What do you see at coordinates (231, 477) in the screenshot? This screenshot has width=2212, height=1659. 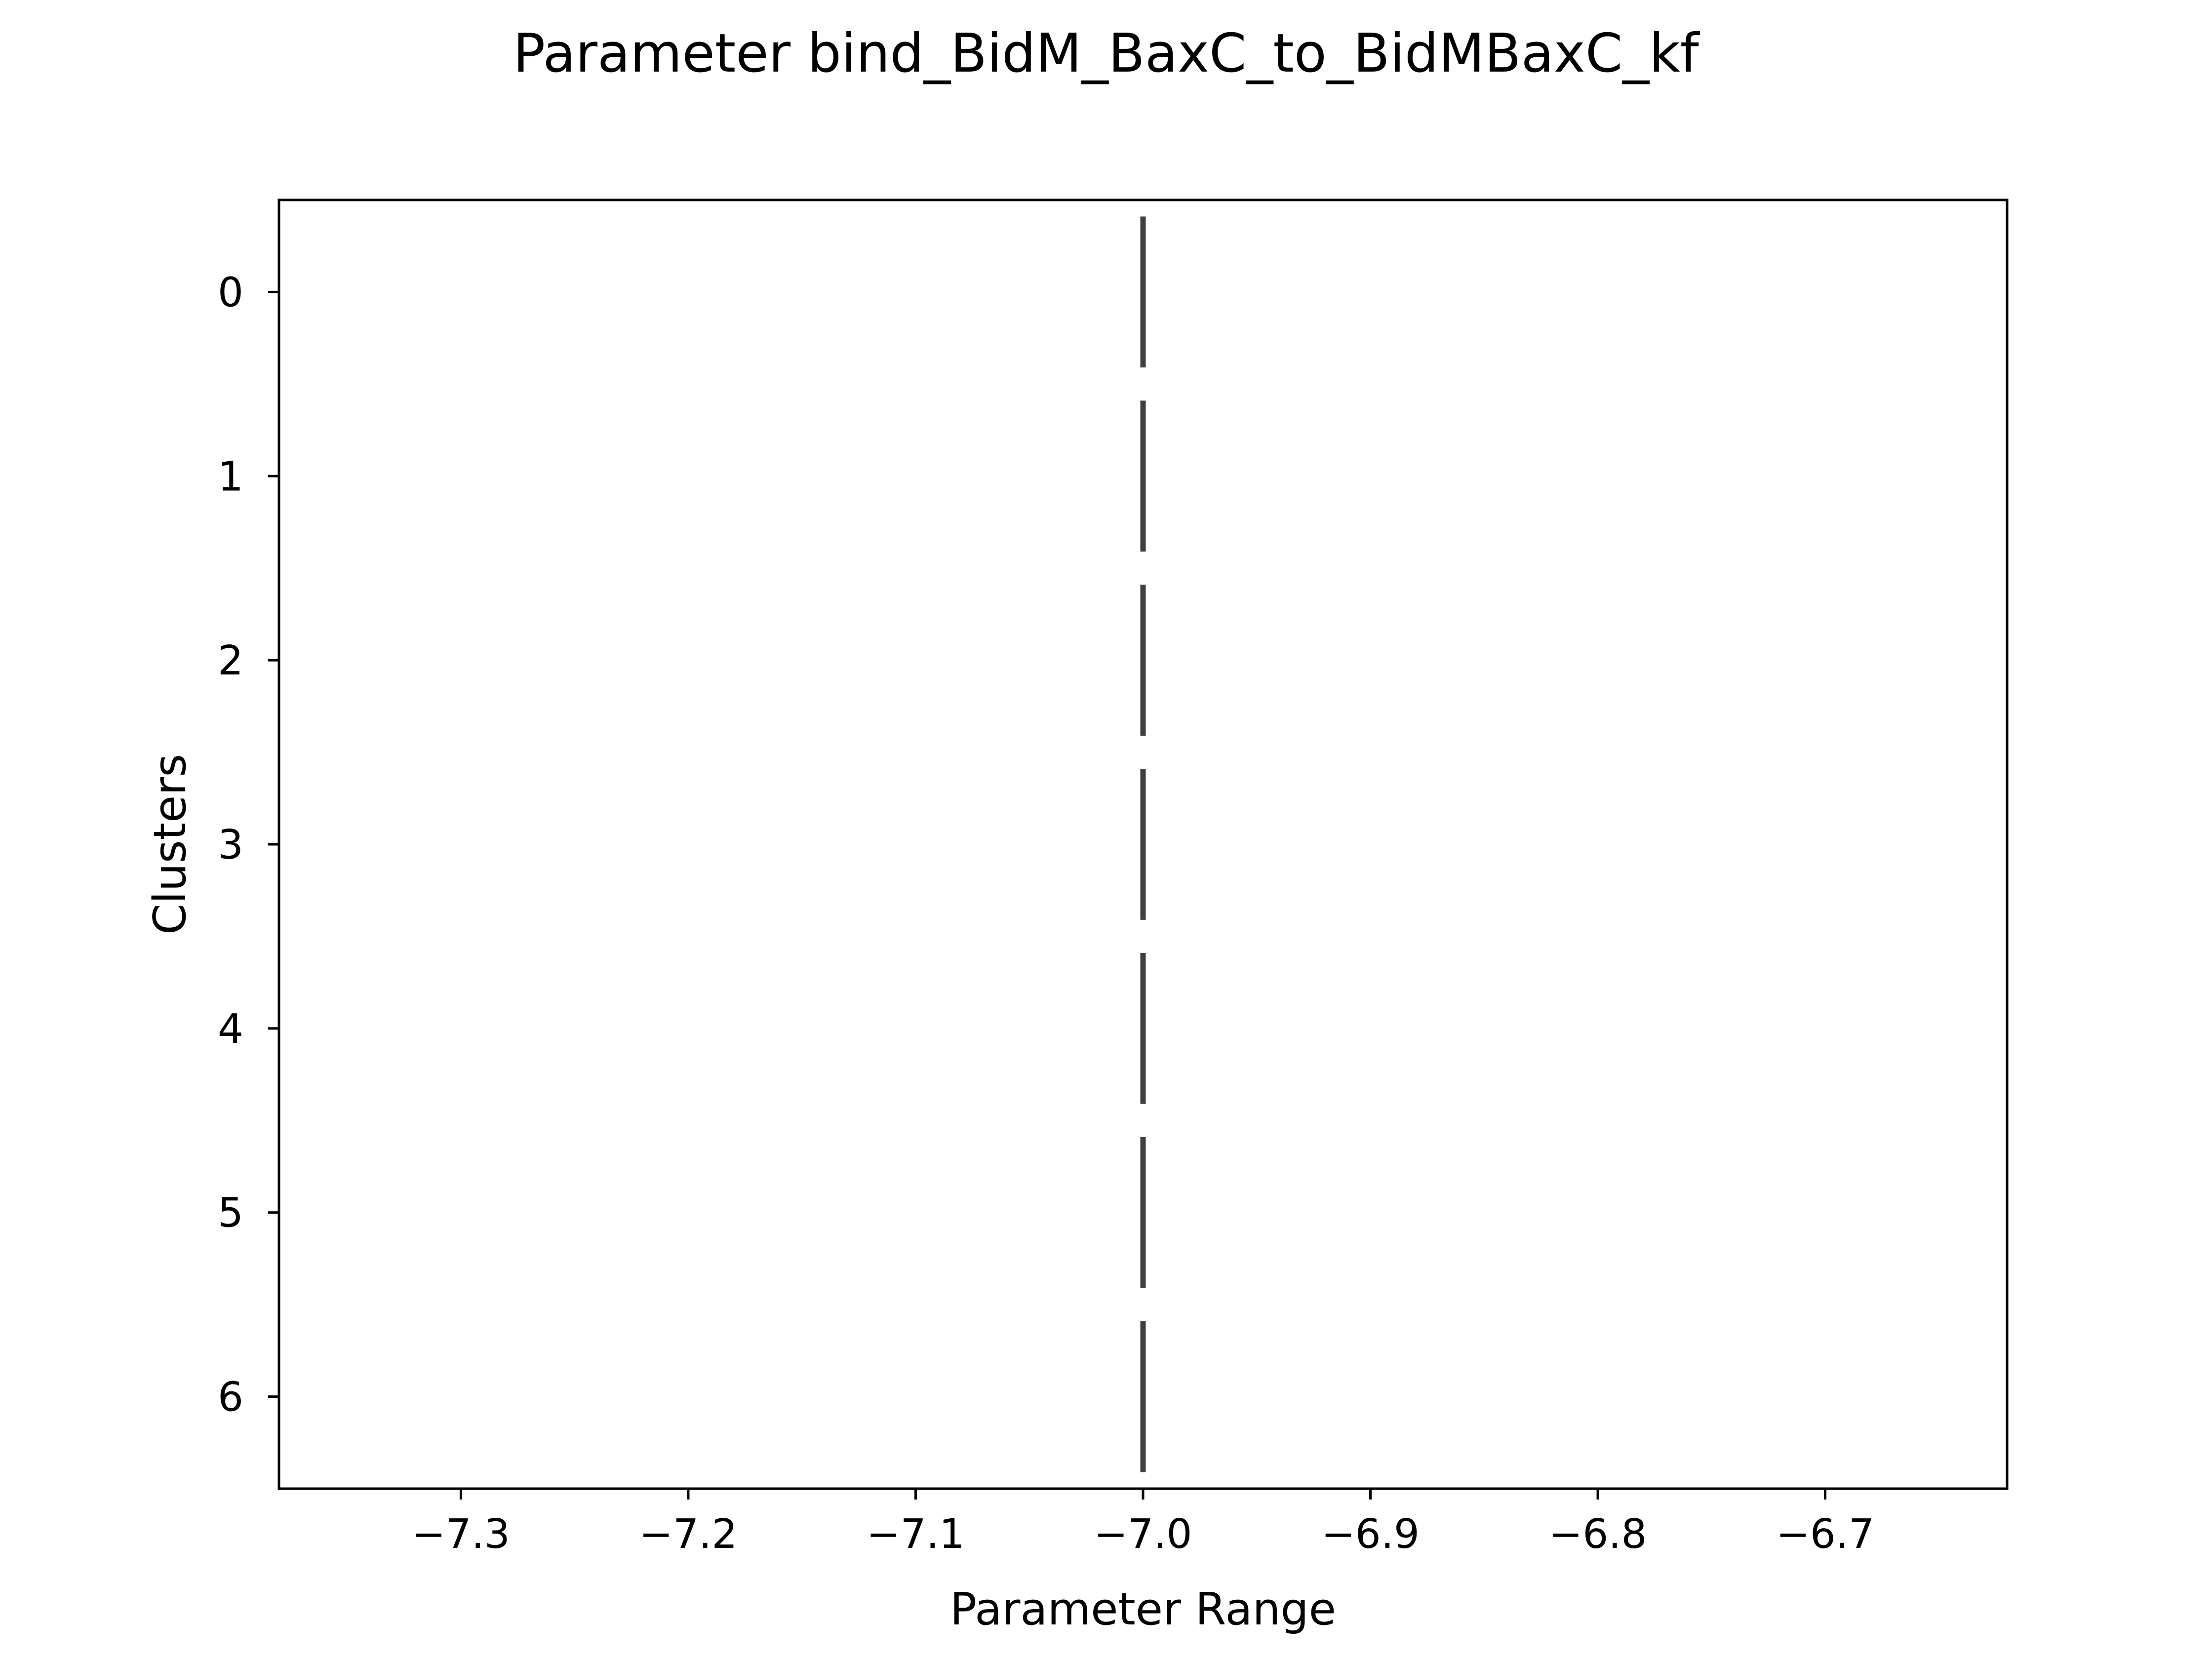 I see `y-tick-label: 1` at bounding box center [231, 477].